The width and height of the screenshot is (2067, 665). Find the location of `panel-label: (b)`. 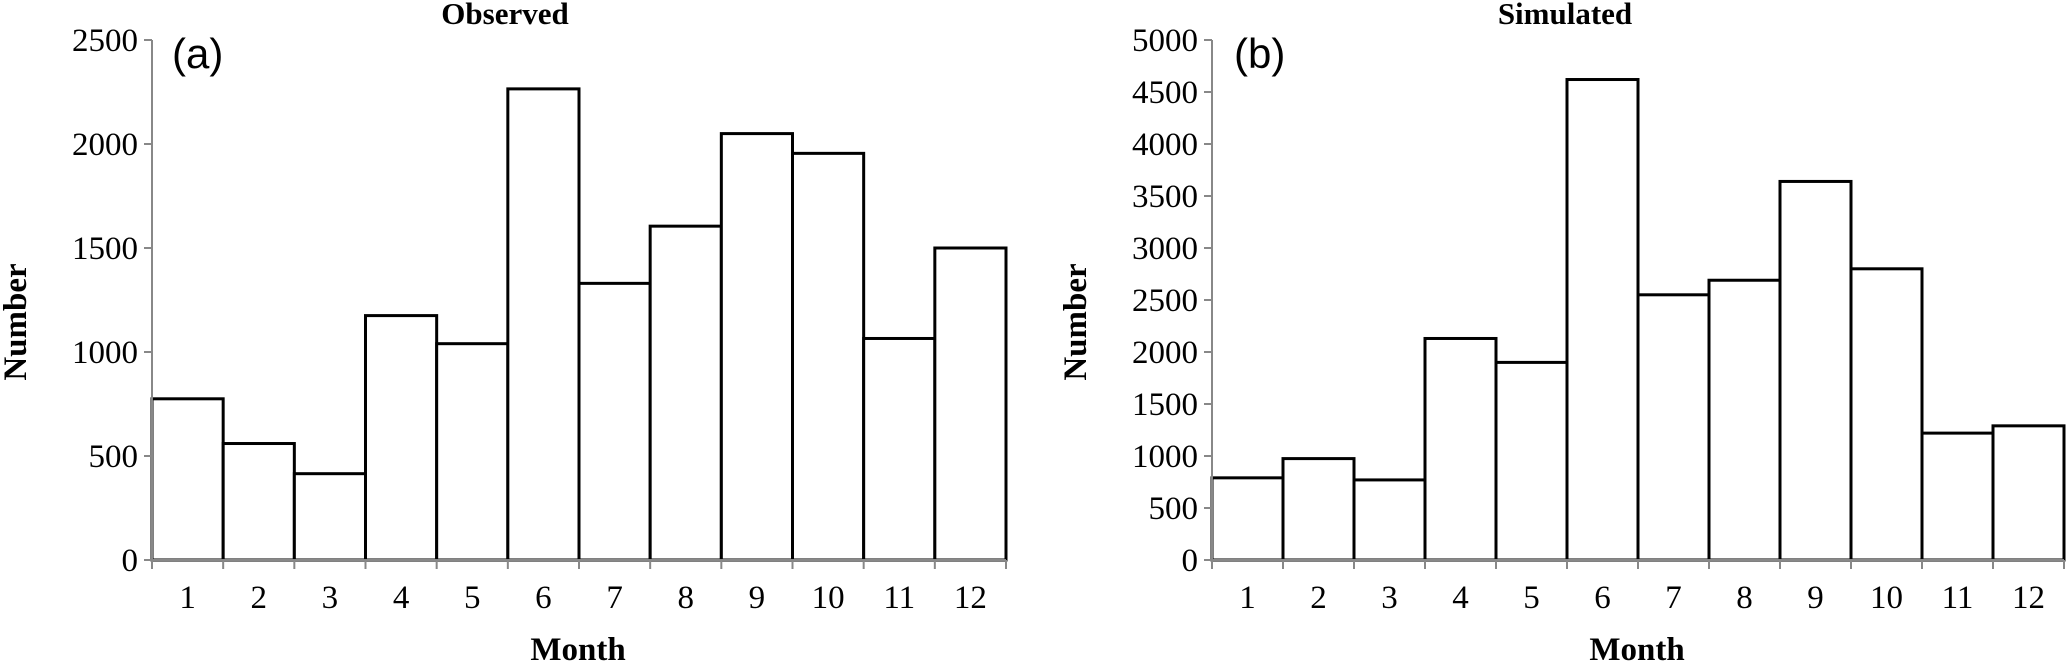

panel-label: (b) is located at coordinates (1259, 53).